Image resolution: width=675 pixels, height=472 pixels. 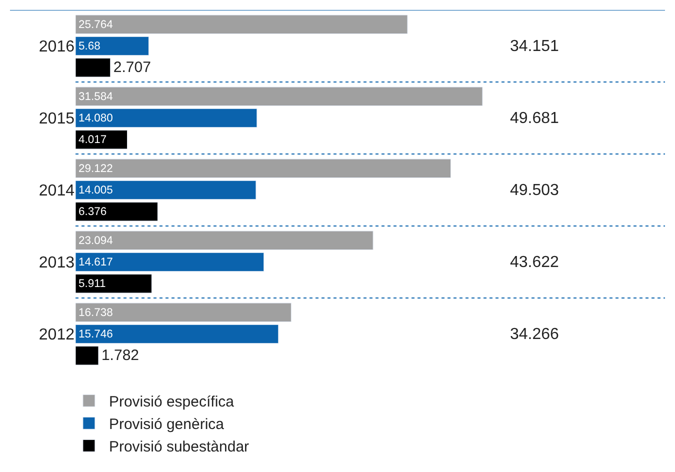 I want to click on legend-label: Provisió genèrica, so click(x=166, y=424).